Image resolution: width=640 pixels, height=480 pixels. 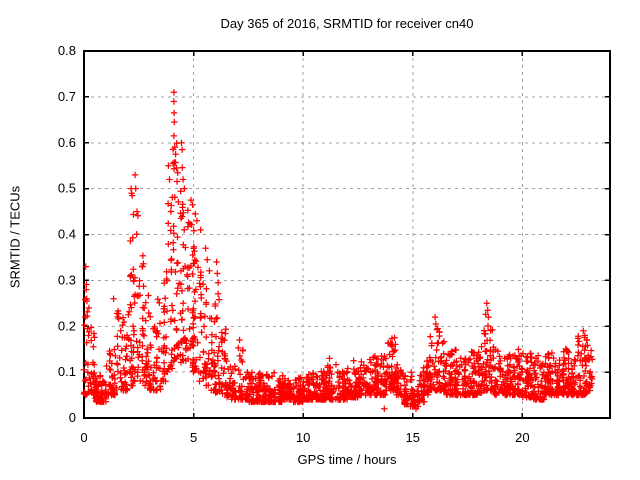 I want to click on y-tick-label: 0.6, so click(x=67, y=142).